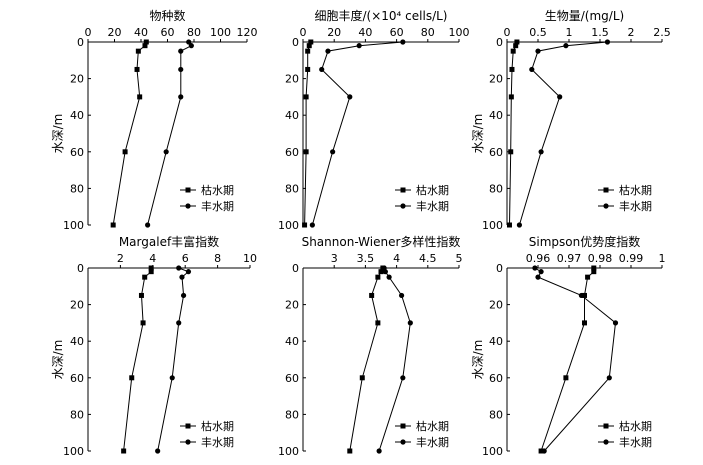 This screenshot has height=465, width=703. What do you see at coordinates (600, 32) in the screenshot?
I see `x-tick-label: 1.5` at bounding box center [600, 32].